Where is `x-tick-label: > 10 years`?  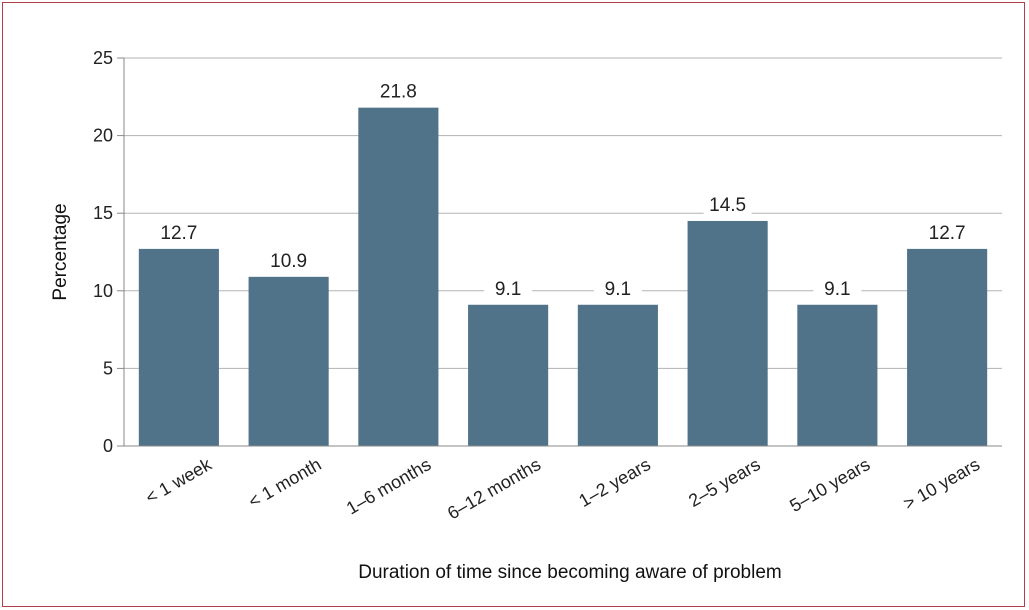
x-tick-label: > 10 years is located at coordinates (941, 484).